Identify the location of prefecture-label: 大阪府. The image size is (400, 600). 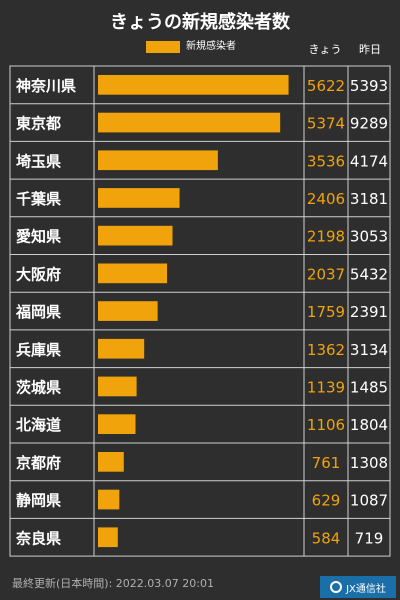
(38, 274).